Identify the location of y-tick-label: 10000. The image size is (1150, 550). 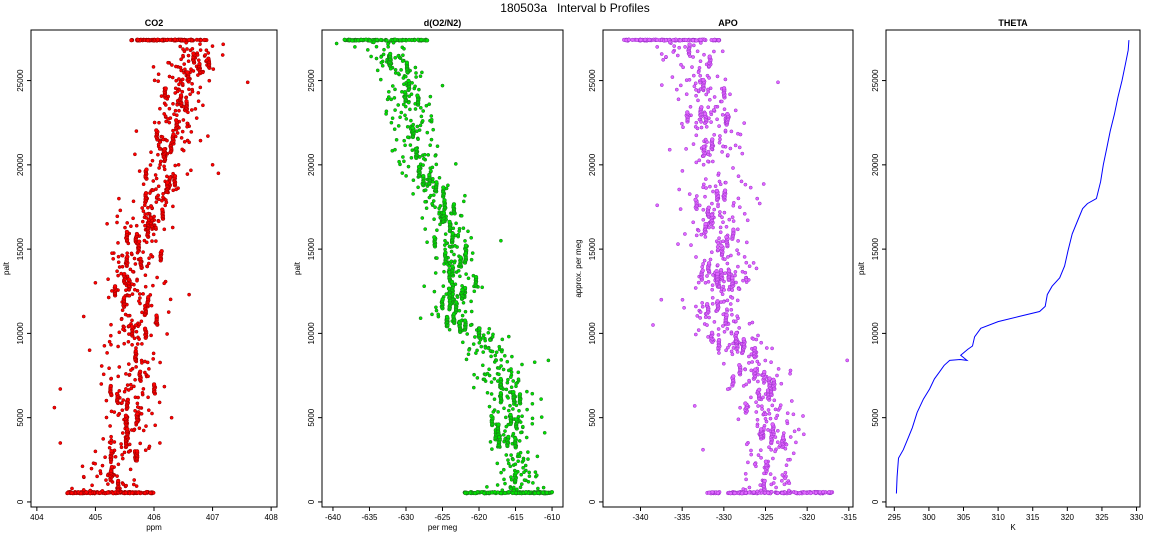
(20, 333).